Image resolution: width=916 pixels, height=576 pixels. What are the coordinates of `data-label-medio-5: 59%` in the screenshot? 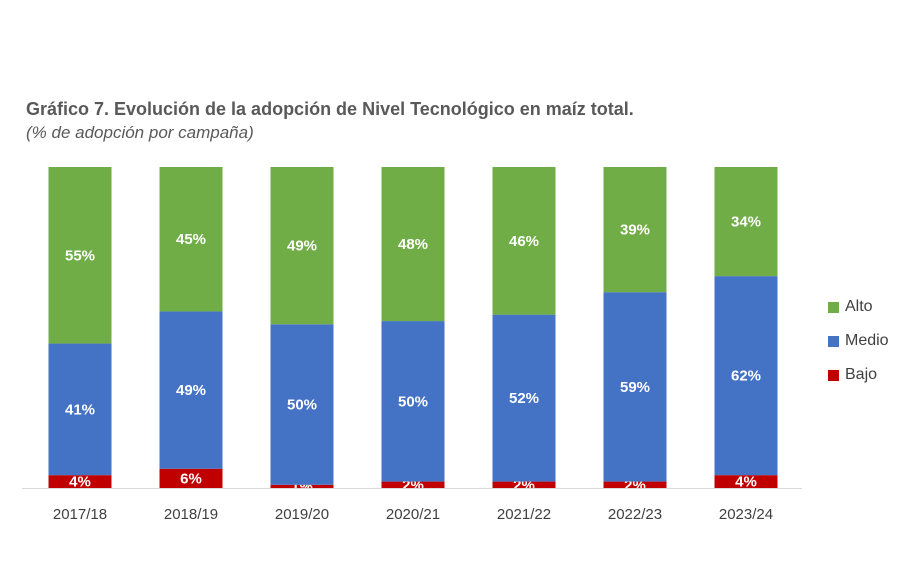 It's located at (635, 387).